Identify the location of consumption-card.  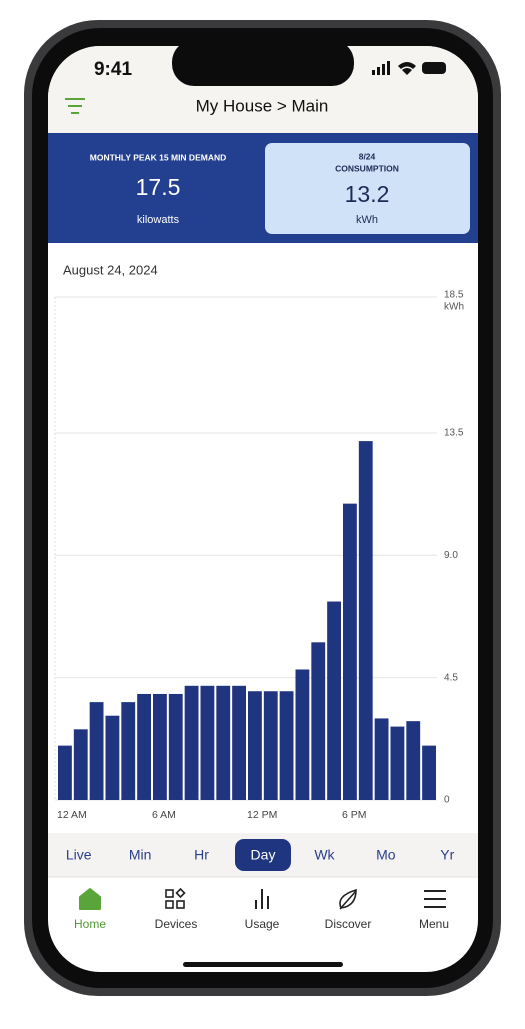
(367, 188).